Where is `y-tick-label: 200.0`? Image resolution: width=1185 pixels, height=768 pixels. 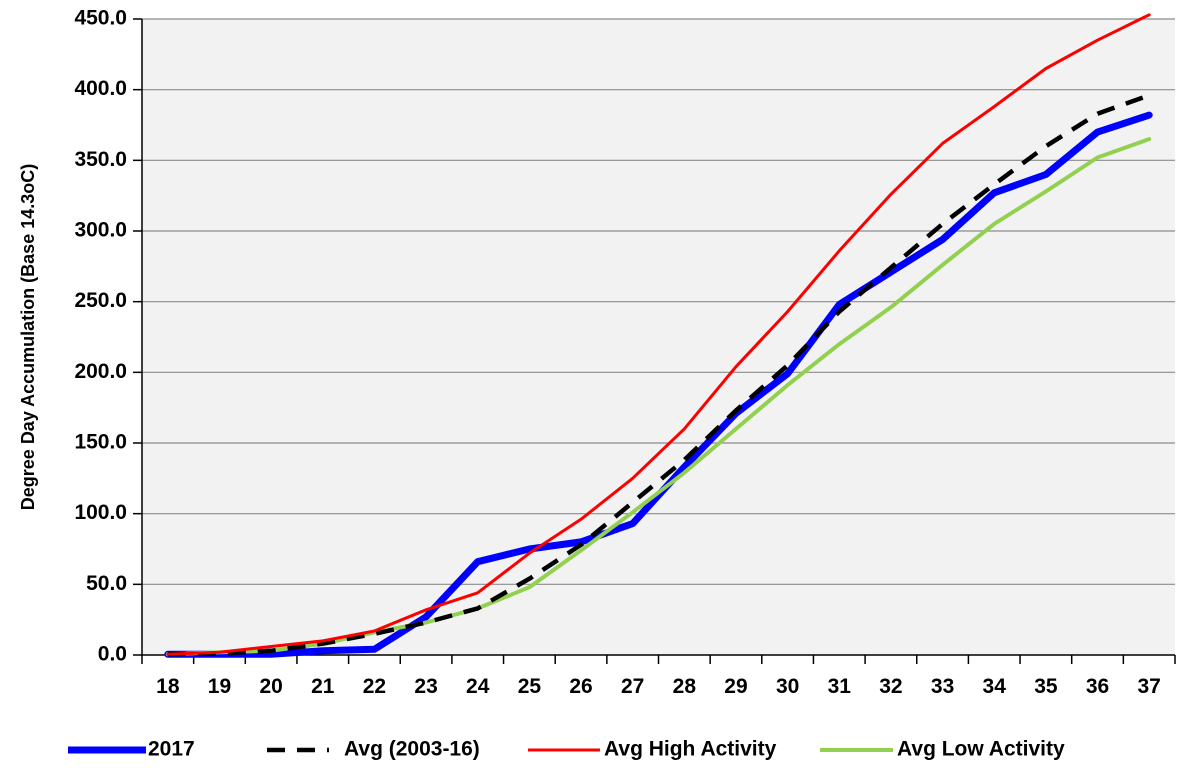 y-tick-label: 200.0 is located at coordinates (100, 371).